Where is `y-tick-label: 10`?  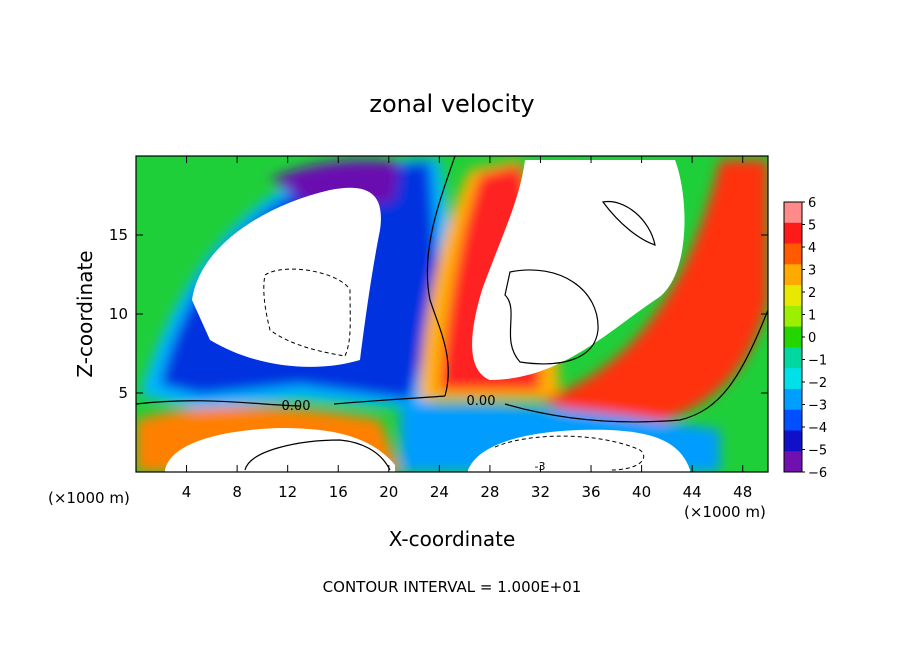
y-tick-label: 10 is located at coordinates (118, 314).